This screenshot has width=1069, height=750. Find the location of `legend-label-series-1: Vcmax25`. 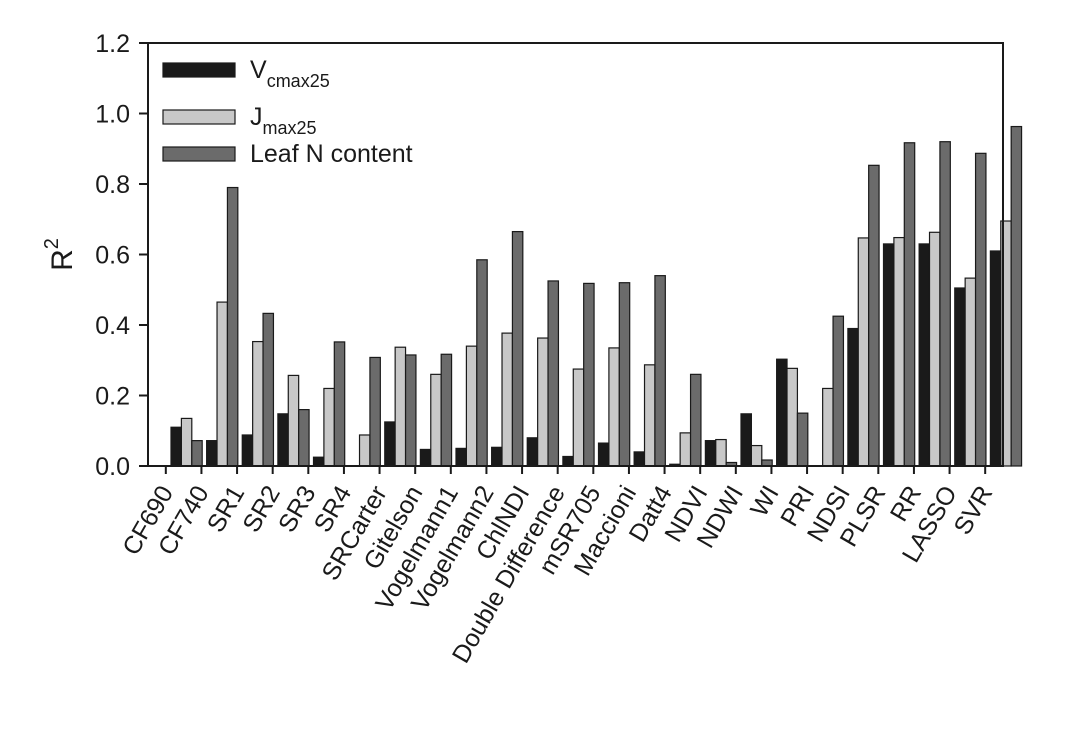

legend-label-series-1: Vcmax25 is located at coordinates (290, 73).